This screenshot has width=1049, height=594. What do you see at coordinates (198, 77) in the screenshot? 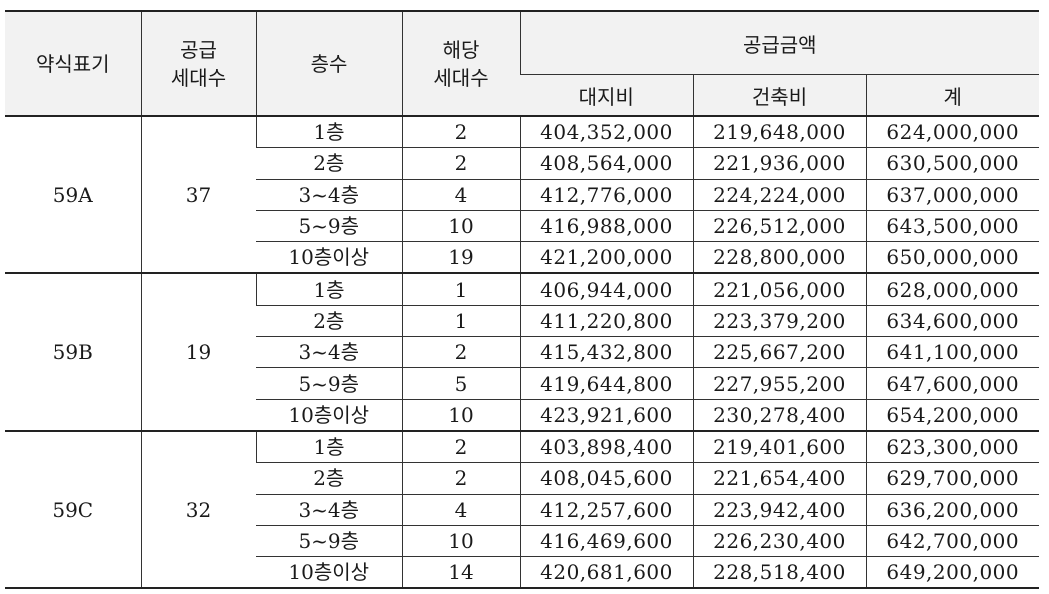
I see `header-supply-units-line2: 세대수` at bounding box center [198, 77].